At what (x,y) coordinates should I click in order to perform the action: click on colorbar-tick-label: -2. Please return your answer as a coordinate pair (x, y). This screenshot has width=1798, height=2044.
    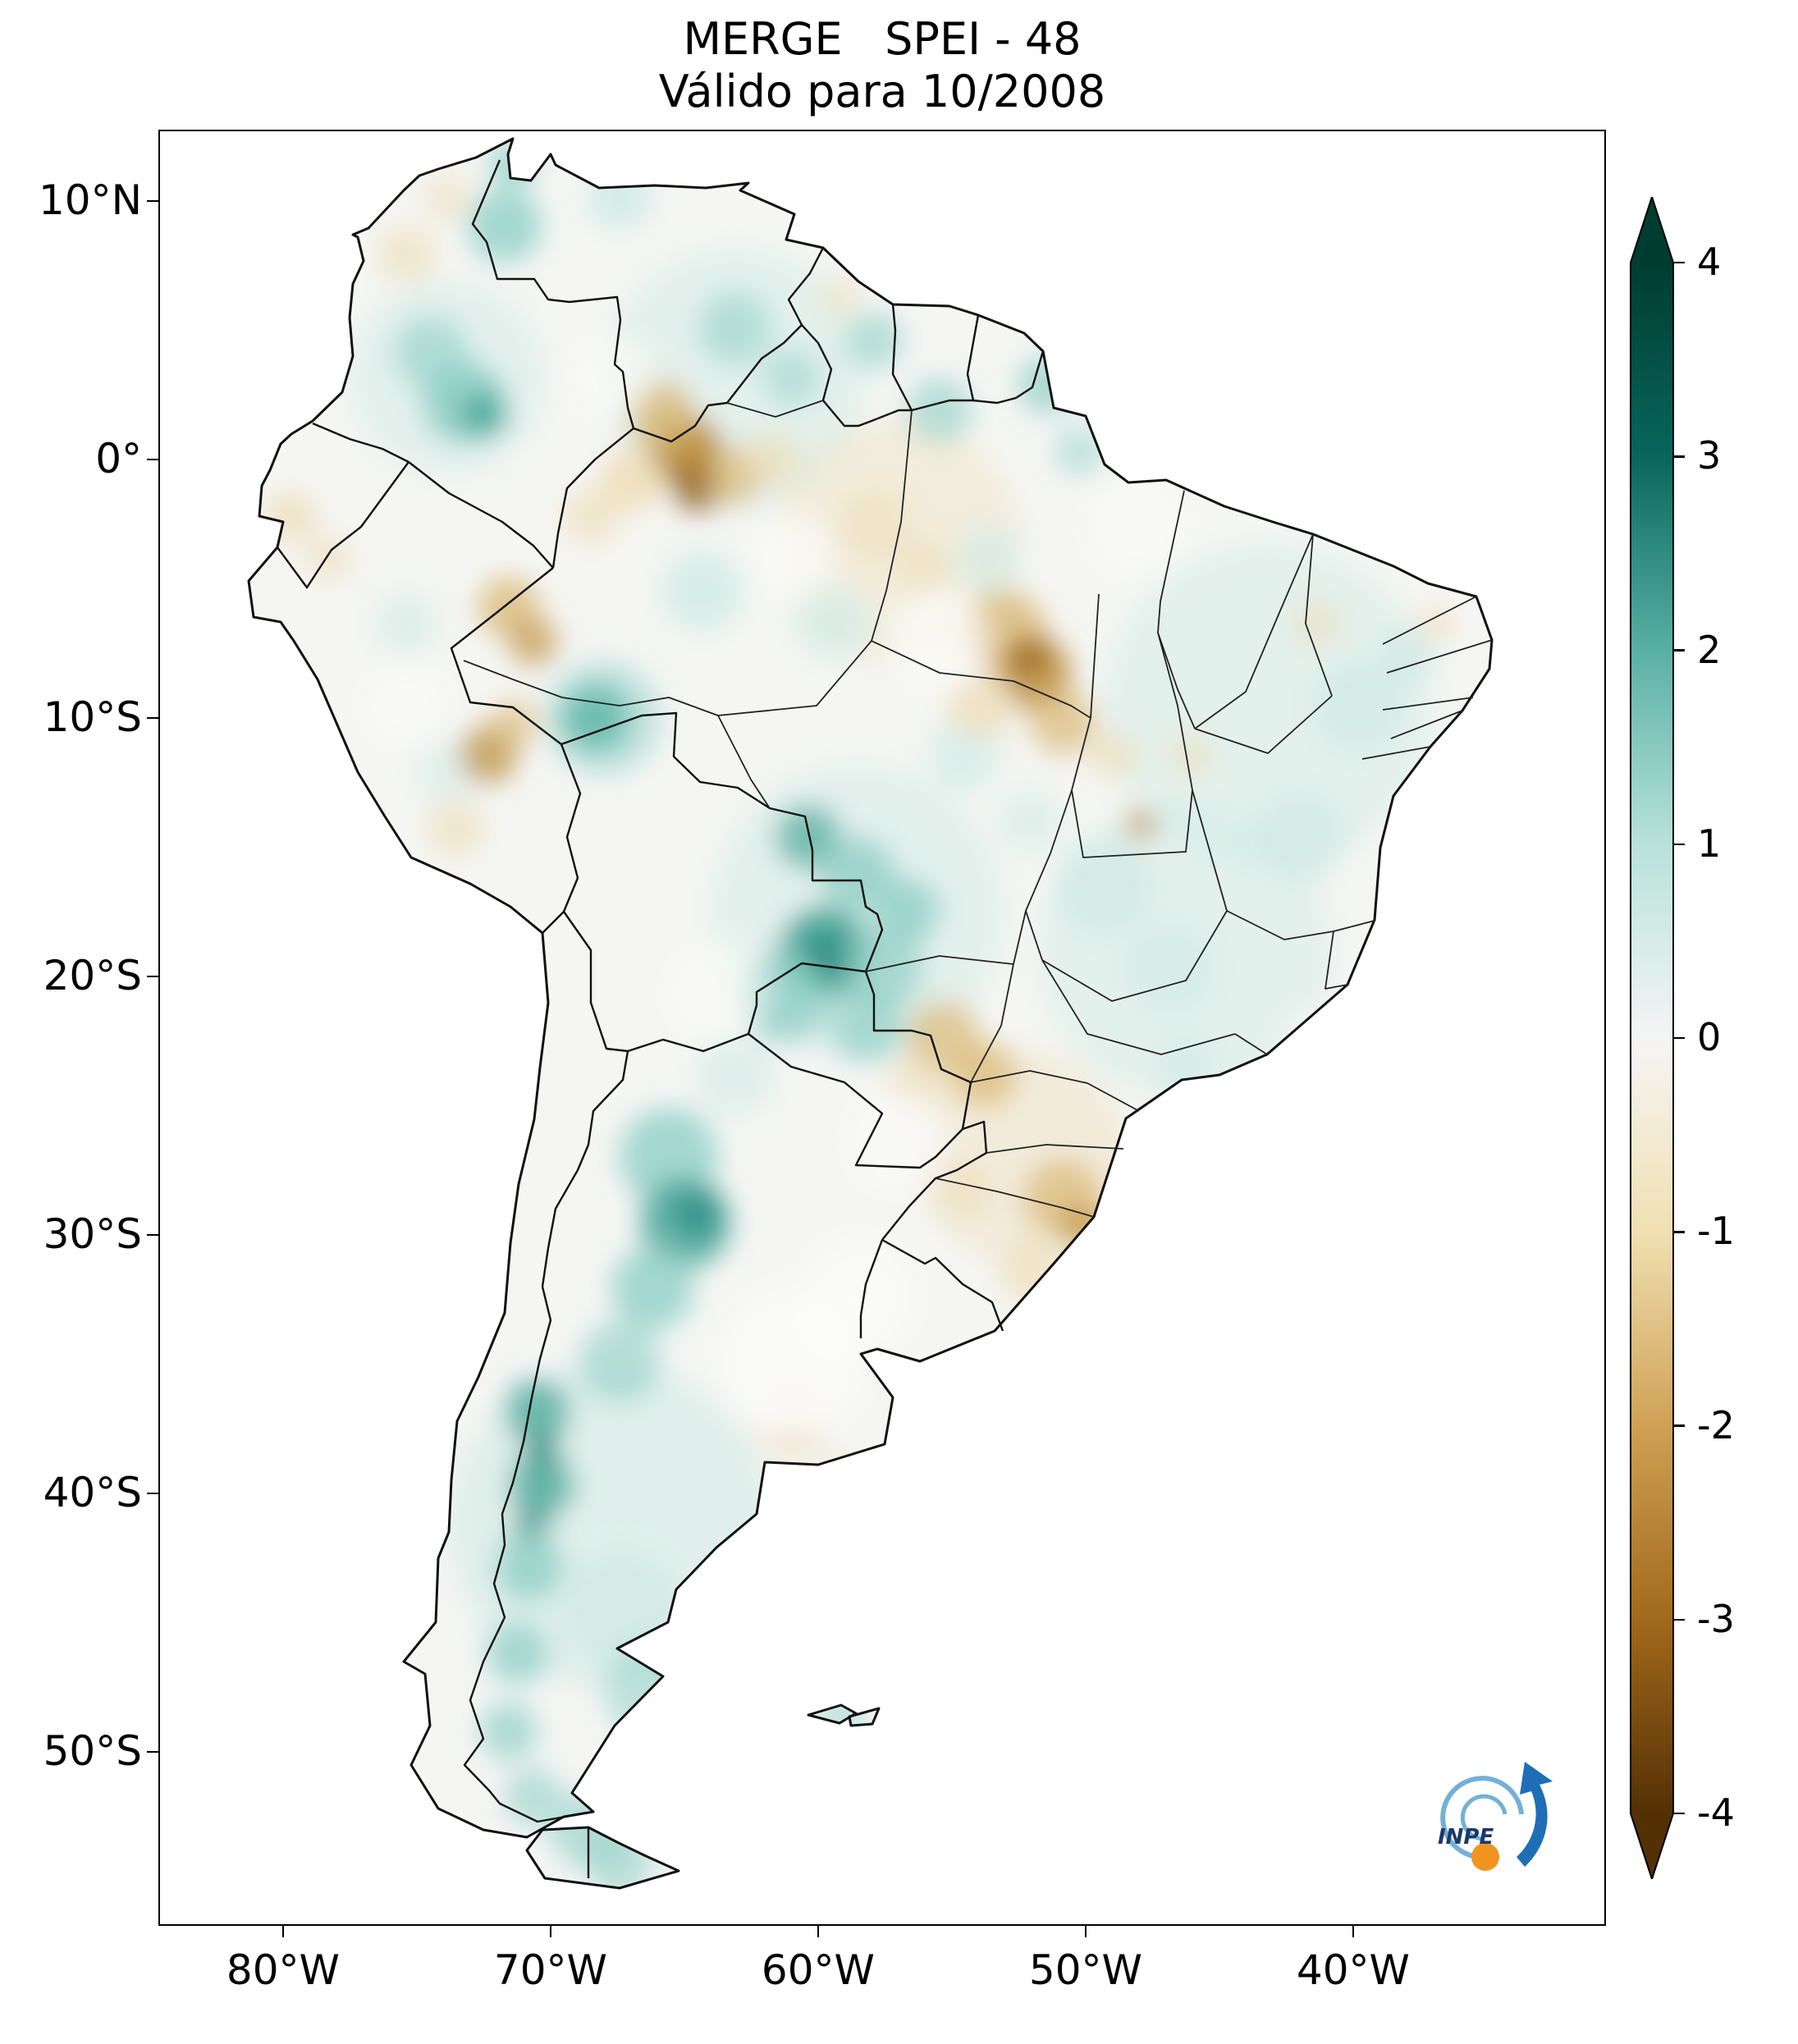
    Looking at the image, I should click on (1716, 1424).